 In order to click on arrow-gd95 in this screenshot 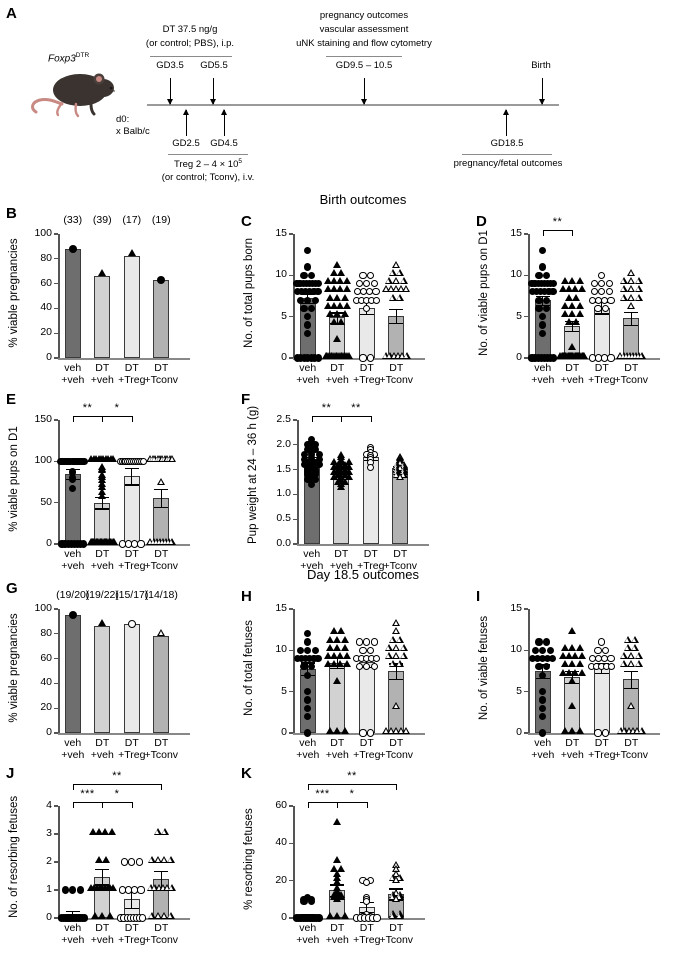, I will do `click(364, 91)`.